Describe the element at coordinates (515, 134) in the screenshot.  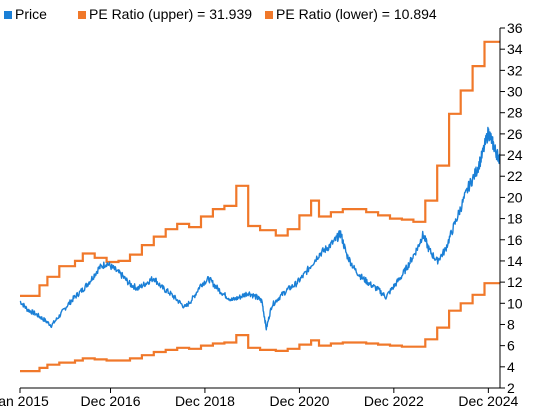
I see `y-tick-label: 26` at that location.